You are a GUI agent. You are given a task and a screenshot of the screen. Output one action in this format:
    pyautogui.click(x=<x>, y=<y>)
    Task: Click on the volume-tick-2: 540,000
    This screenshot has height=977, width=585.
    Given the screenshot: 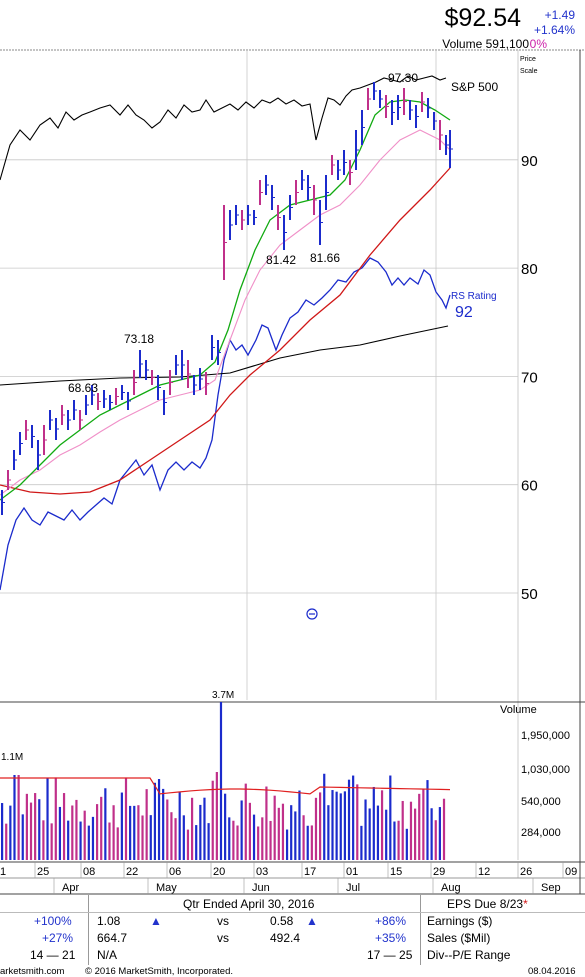 What is the action you would take?
    pyautogui.click(x=541, y=802)
    